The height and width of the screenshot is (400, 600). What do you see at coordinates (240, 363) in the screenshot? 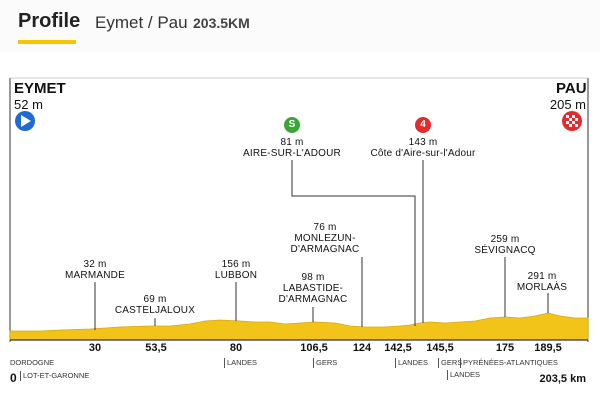
I see `region-landes-1: LANDES` at bounding box center [240, 363].